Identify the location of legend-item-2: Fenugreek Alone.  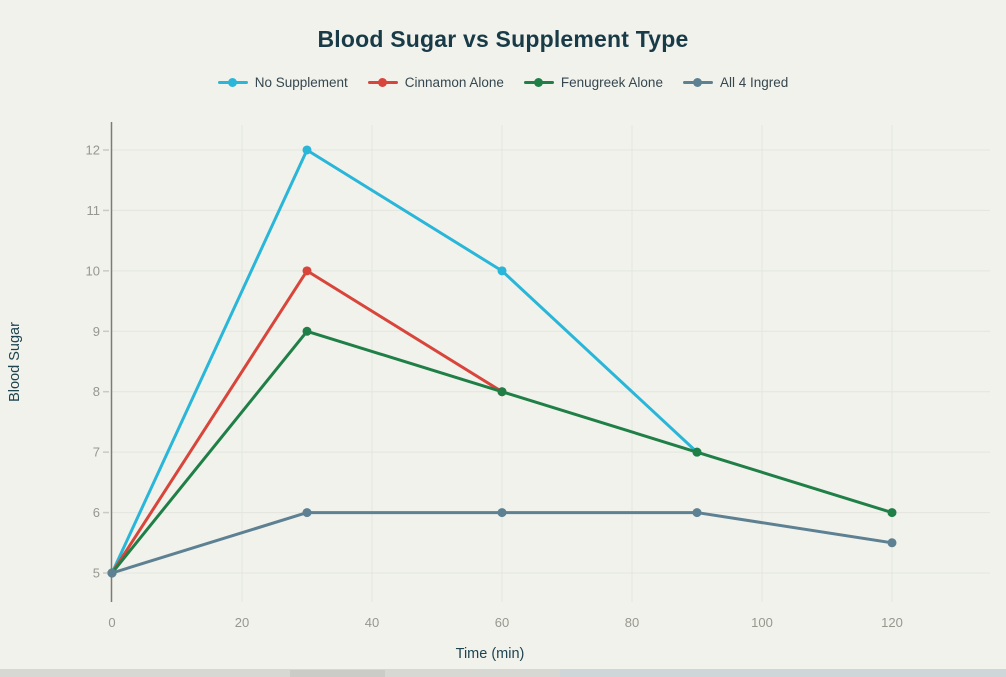
(593, 82).